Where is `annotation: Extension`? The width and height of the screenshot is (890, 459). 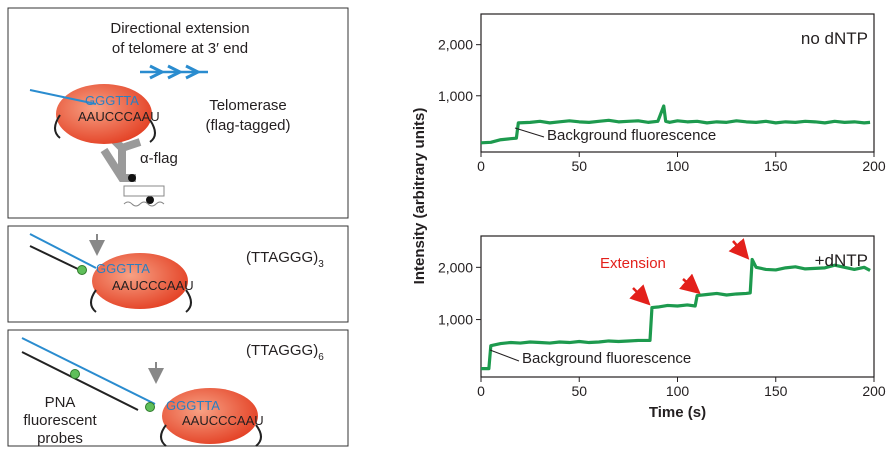
annotation: Extension is located at coordinates (633, 263).